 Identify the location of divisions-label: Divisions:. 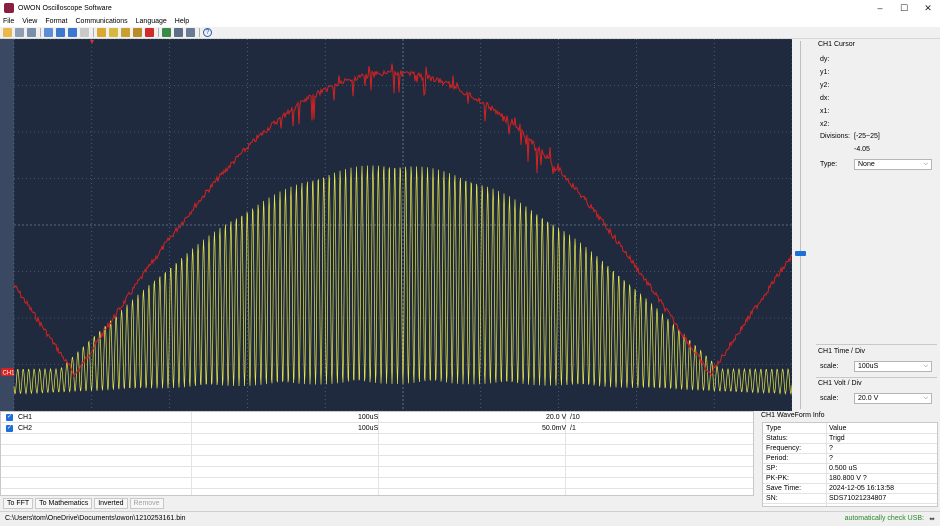
(835, 136).